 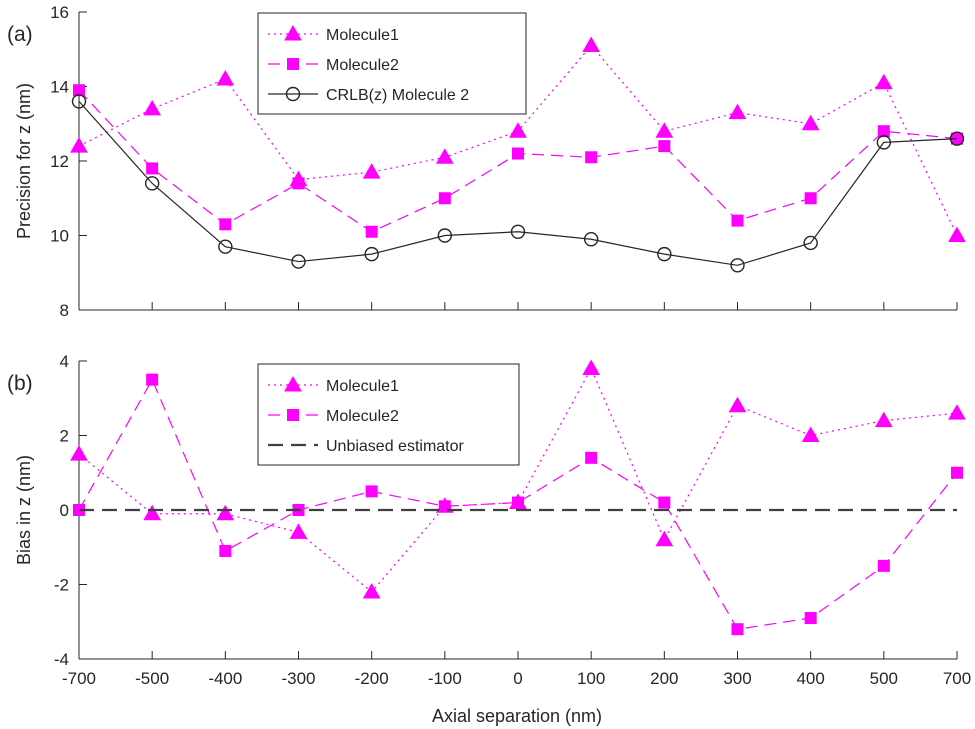 I want to click on x-tick-label: 300, so click(x=737, y=678).